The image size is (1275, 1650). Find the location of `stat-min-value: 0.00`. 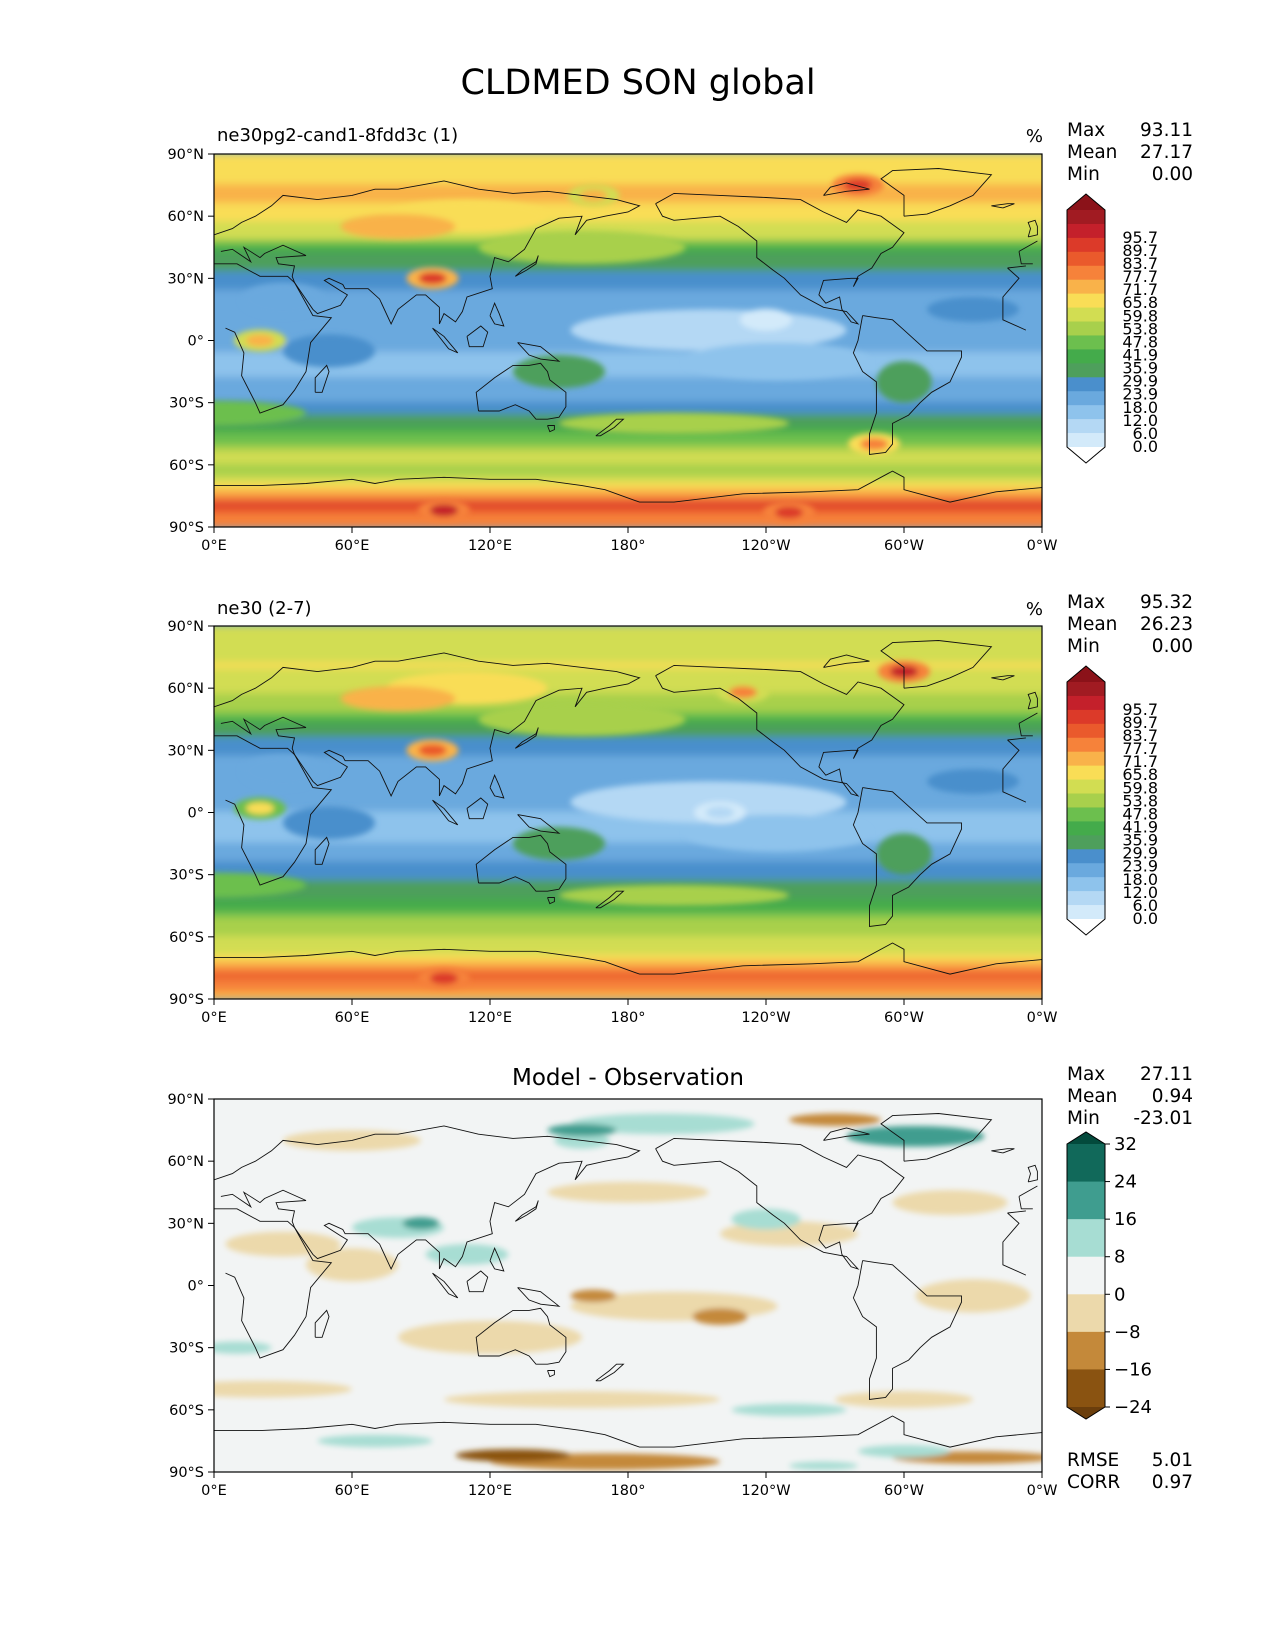

stat-min-value: 0.00 is located at coordinates (1172, 646).